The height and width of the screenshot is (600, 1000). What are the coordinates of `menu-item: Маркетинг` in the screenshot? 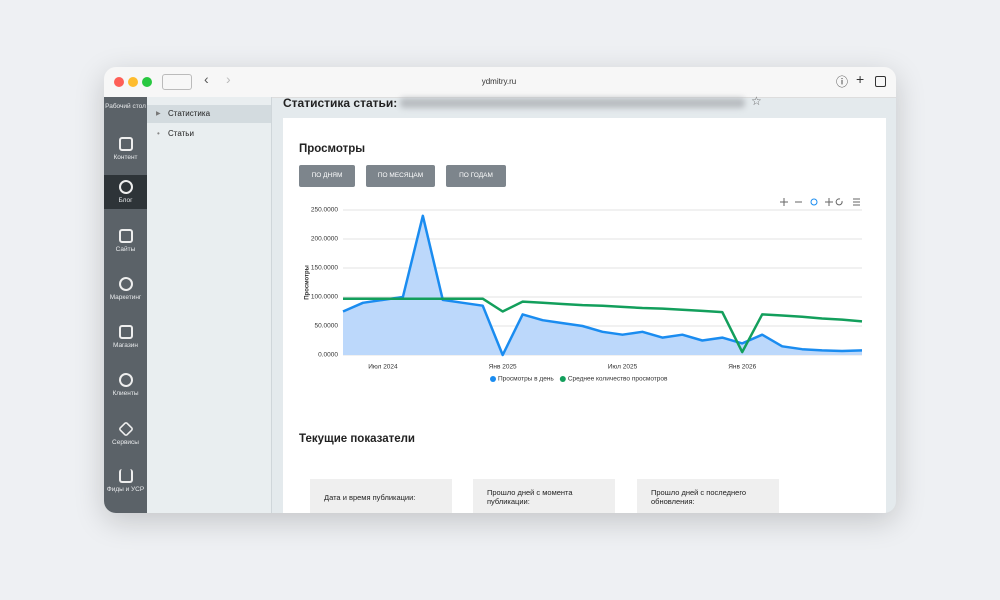 It's located at (125, 297).